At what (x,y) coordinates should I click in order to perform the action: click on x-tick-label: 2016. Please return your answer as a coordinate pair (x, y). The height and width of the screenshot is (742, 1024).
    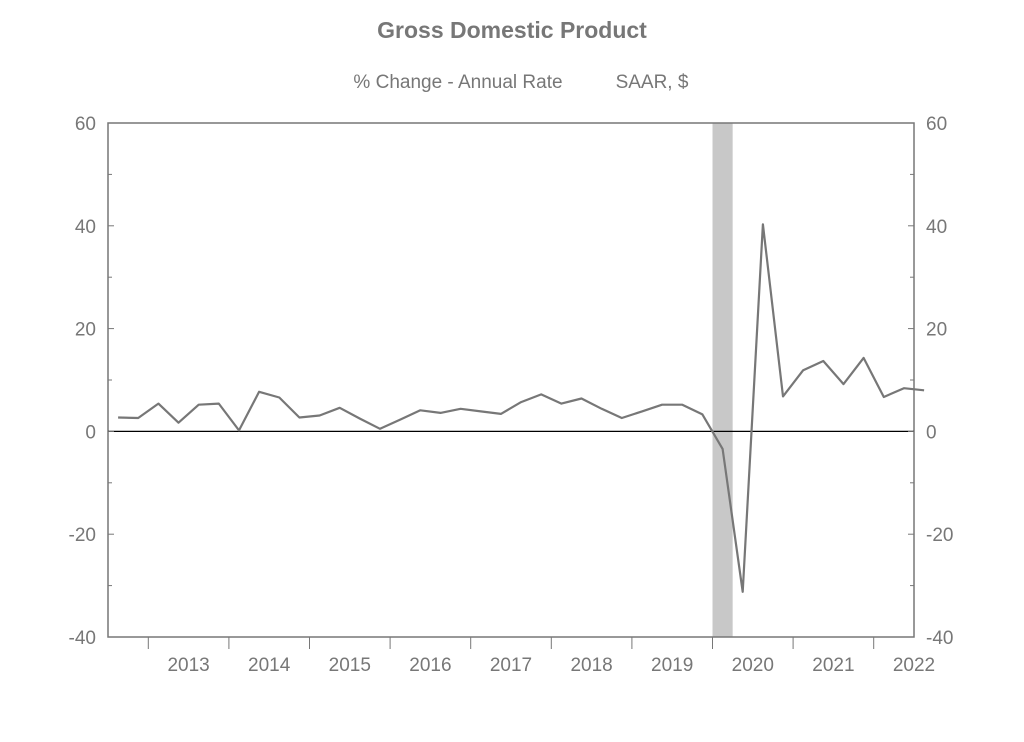
    Looking at the image, I should click on (430, 665).